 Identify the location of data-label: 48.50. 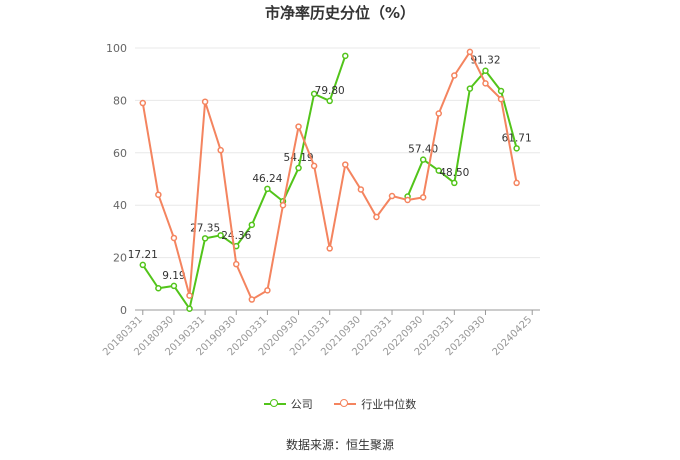
(454, 173).